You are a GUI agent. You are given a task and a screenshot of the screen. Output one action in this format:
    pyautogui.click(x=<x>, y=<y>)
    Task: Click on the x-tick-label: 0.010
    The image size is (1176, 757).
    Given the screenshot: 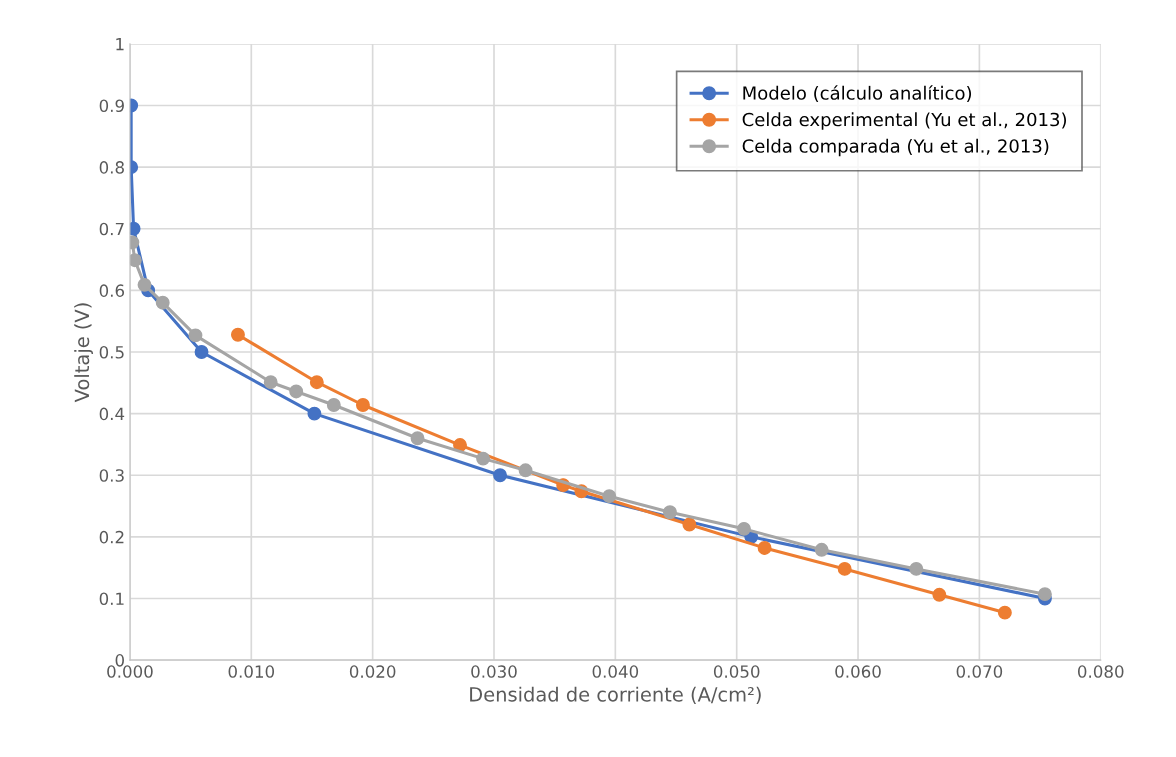 What is the action you would take?
    pyautogui.click(x=251, y=671)
    